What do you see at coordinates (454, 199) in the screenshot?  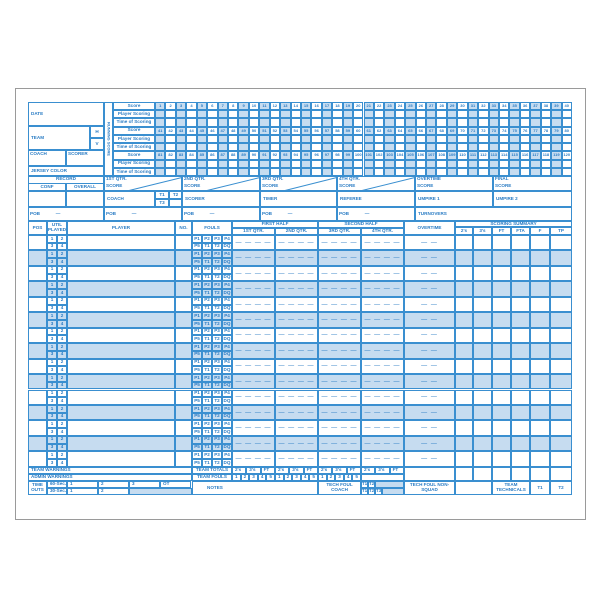 I see `umpire1-official: UMPIRE 1` at bounding box center [454, 199].